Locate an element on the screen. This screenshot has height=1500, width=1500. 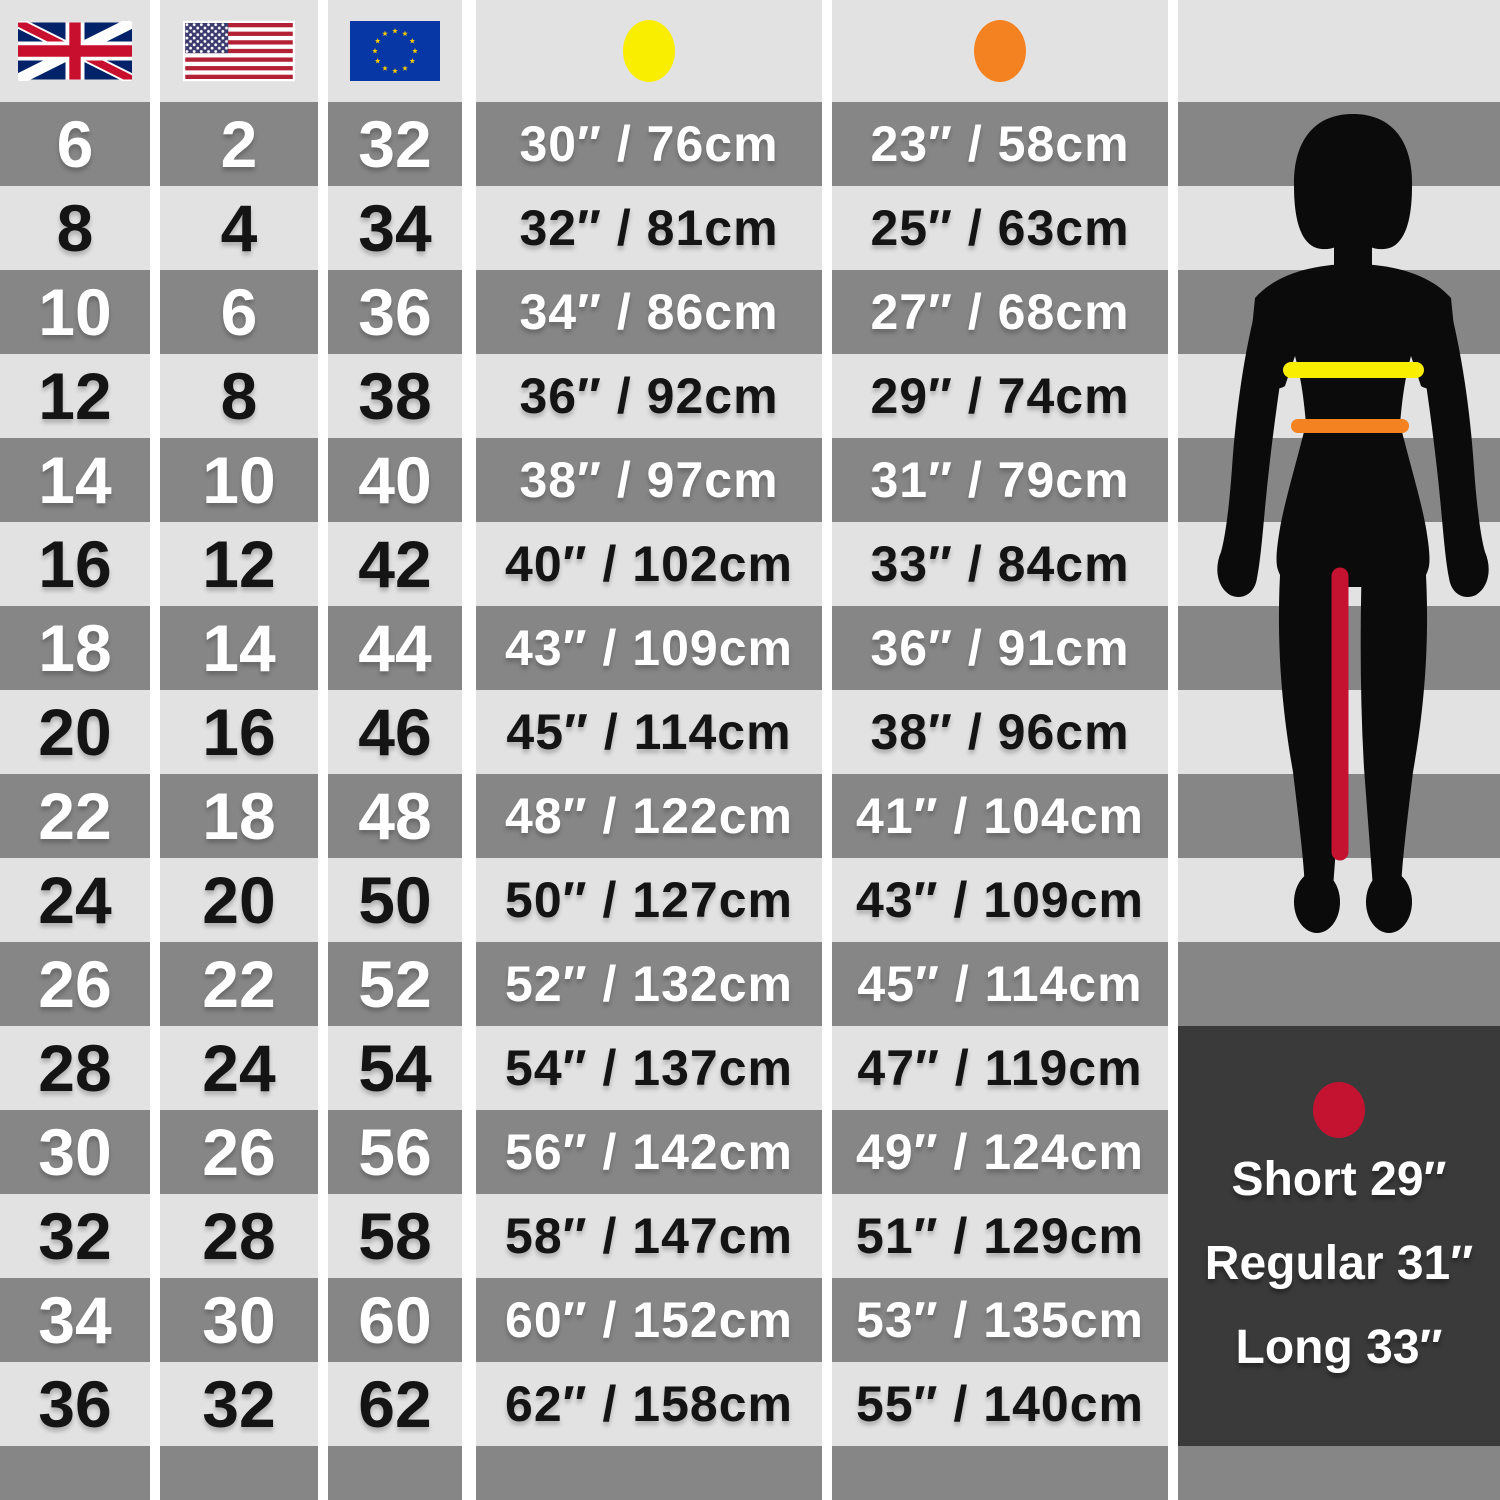
cell-uk-row15: 34 is located at coordinates (75, 1320).